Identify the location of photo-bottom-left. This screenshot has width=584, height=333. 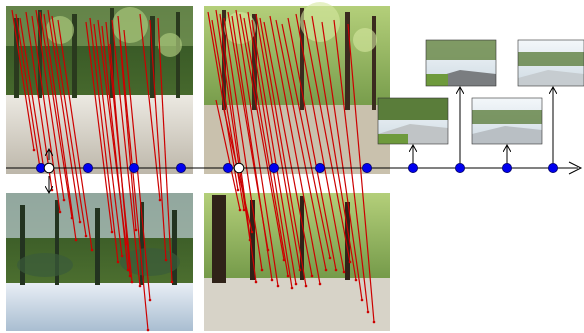
(99, 262).